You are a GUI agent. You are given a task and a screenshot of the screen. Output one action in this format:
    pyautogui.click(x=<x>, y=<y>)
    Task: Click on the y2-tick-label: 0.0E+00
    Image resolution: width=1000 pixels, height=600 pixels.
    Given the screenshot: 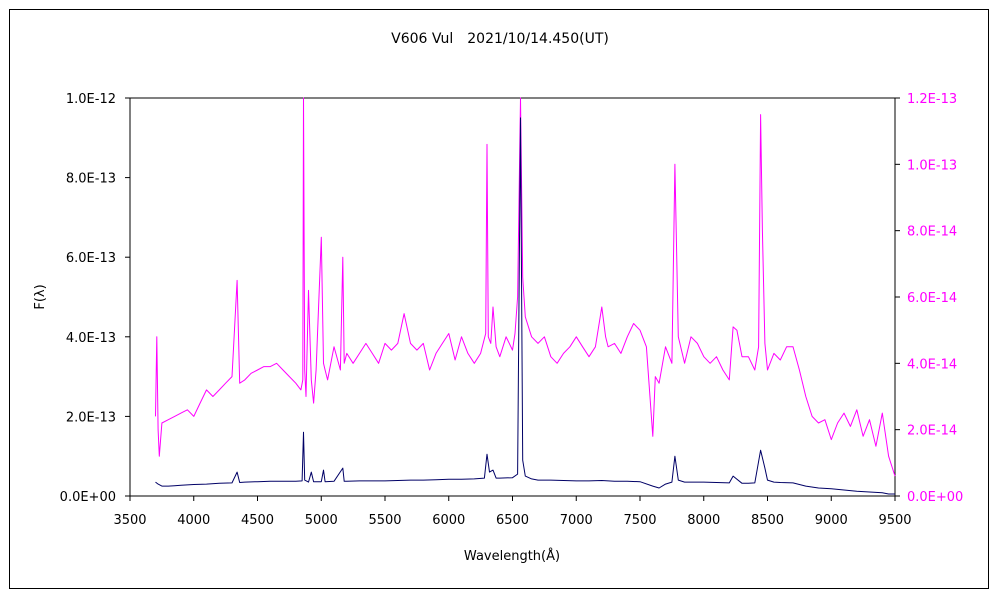 What is the action you would take?
    pyautogui.click(x=935, y=497)
    